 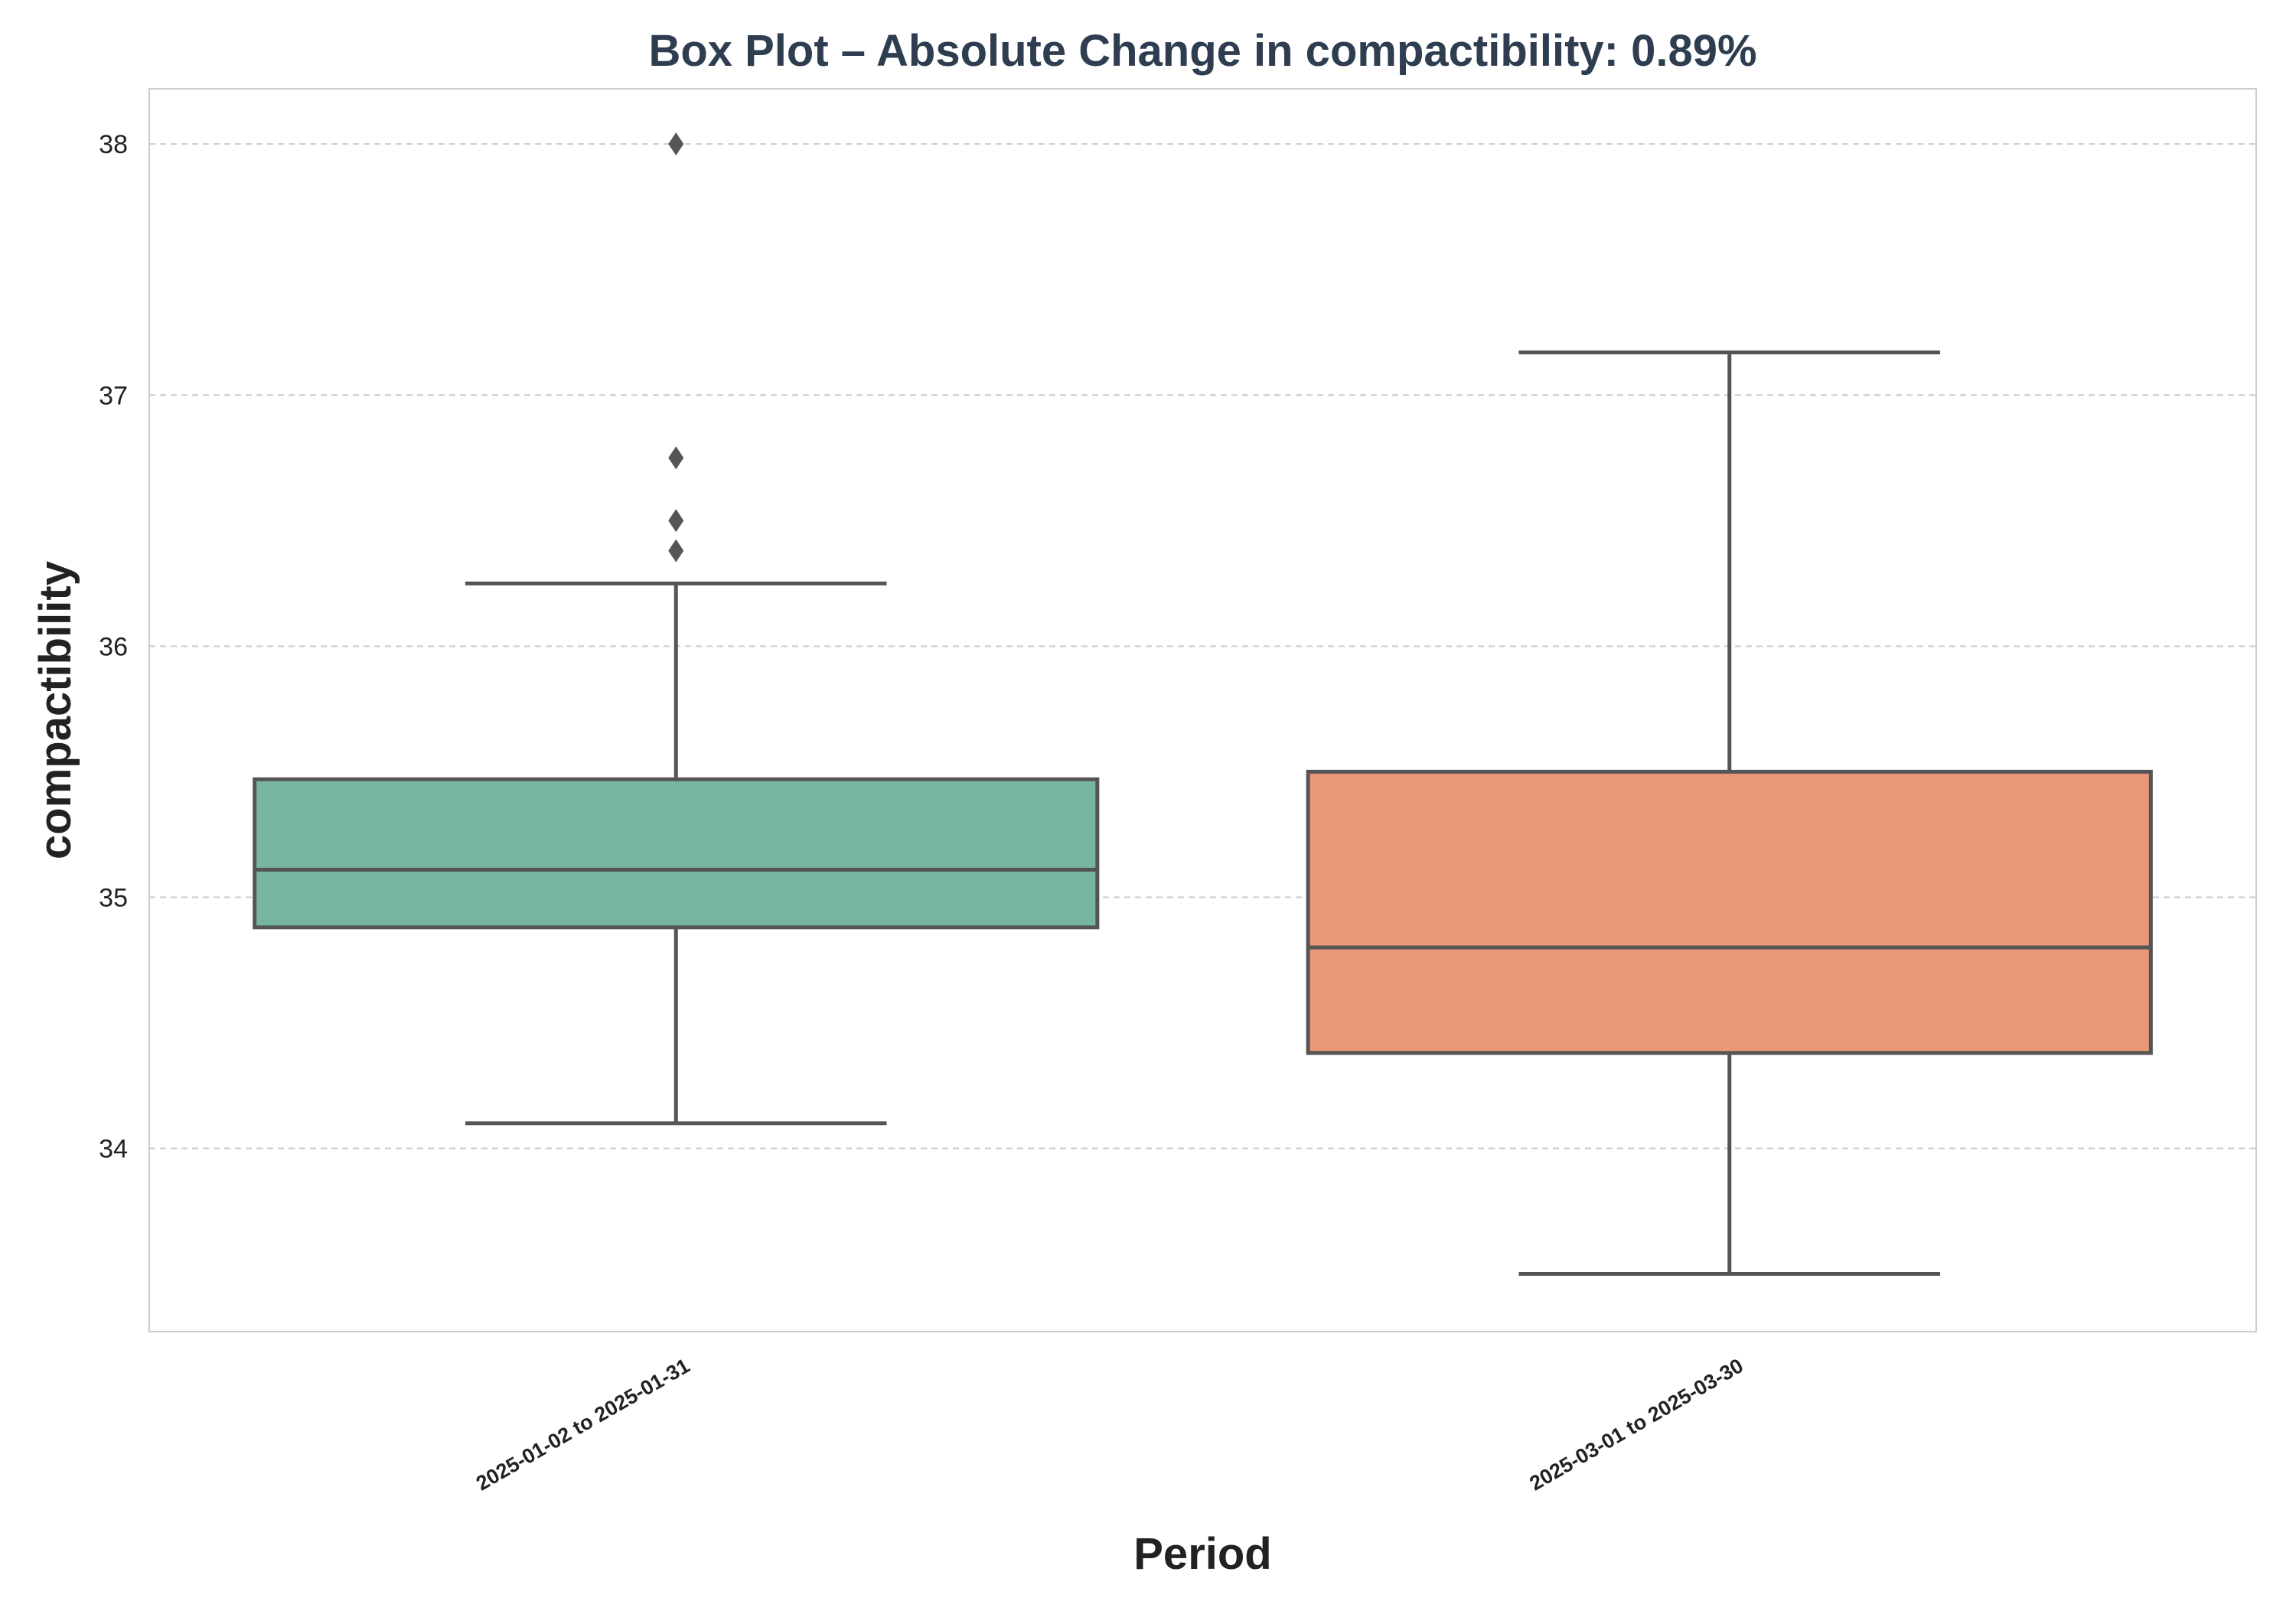 What do you see at coordinates (113, 395) in the screenshot?
I see `y-tick-label: 37` at bounding box center [113, 395].